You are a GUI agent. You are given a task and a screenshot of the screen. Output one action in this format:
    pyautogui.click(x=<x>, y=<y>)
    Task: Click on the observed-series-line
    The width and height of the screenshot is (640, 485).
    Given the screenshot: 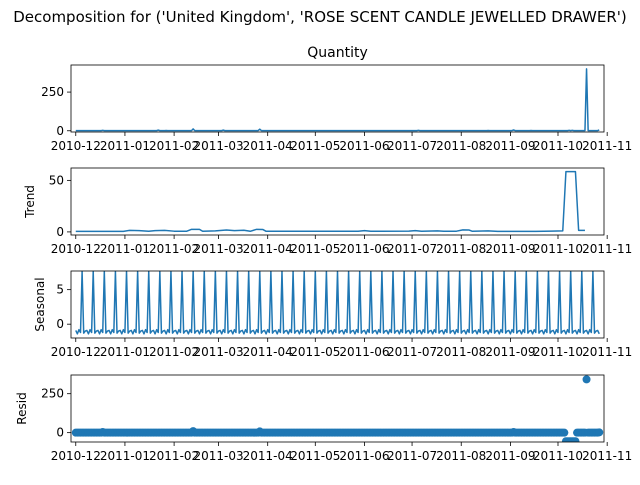 What is the action you would take?
    pyautogui.click(x=337, y=100)
    